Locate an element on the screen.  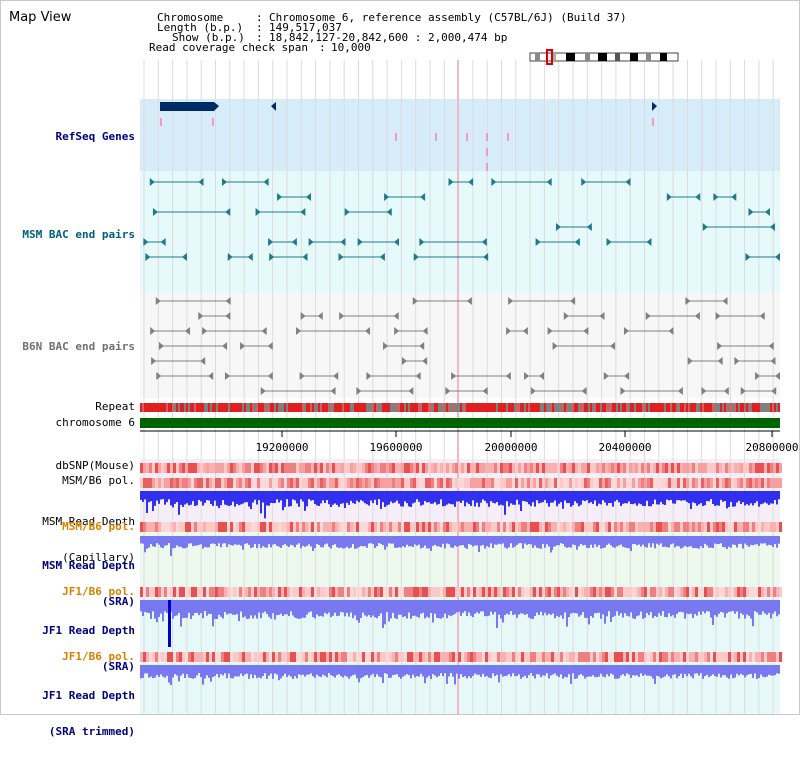
track-label-msm-pol-1: MSM/B6 pol. is located at coordinates (98, 480).